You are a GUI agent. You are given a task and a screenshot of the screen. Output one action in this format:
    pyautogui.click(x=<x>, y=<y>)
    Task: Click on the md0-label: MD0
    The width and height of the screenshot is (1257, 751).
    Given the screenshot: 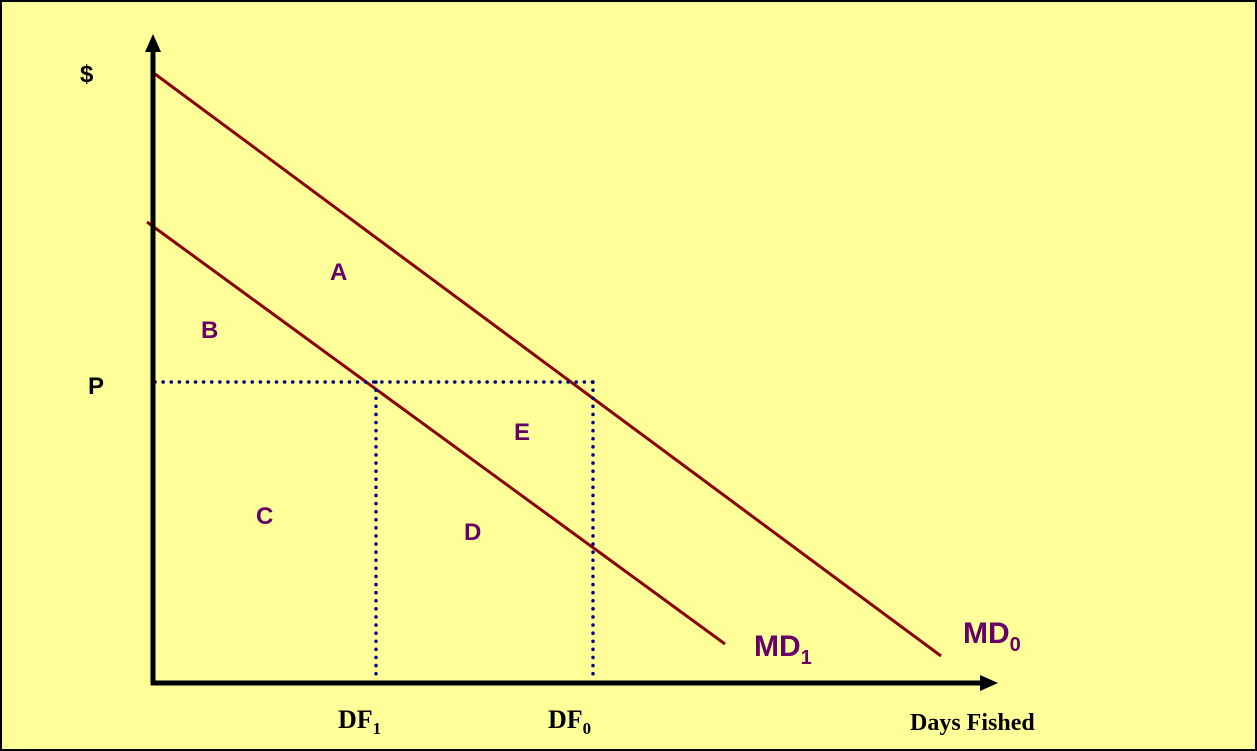 What is the action you would take?
    pyautogui.click(x=992, y=636)
    